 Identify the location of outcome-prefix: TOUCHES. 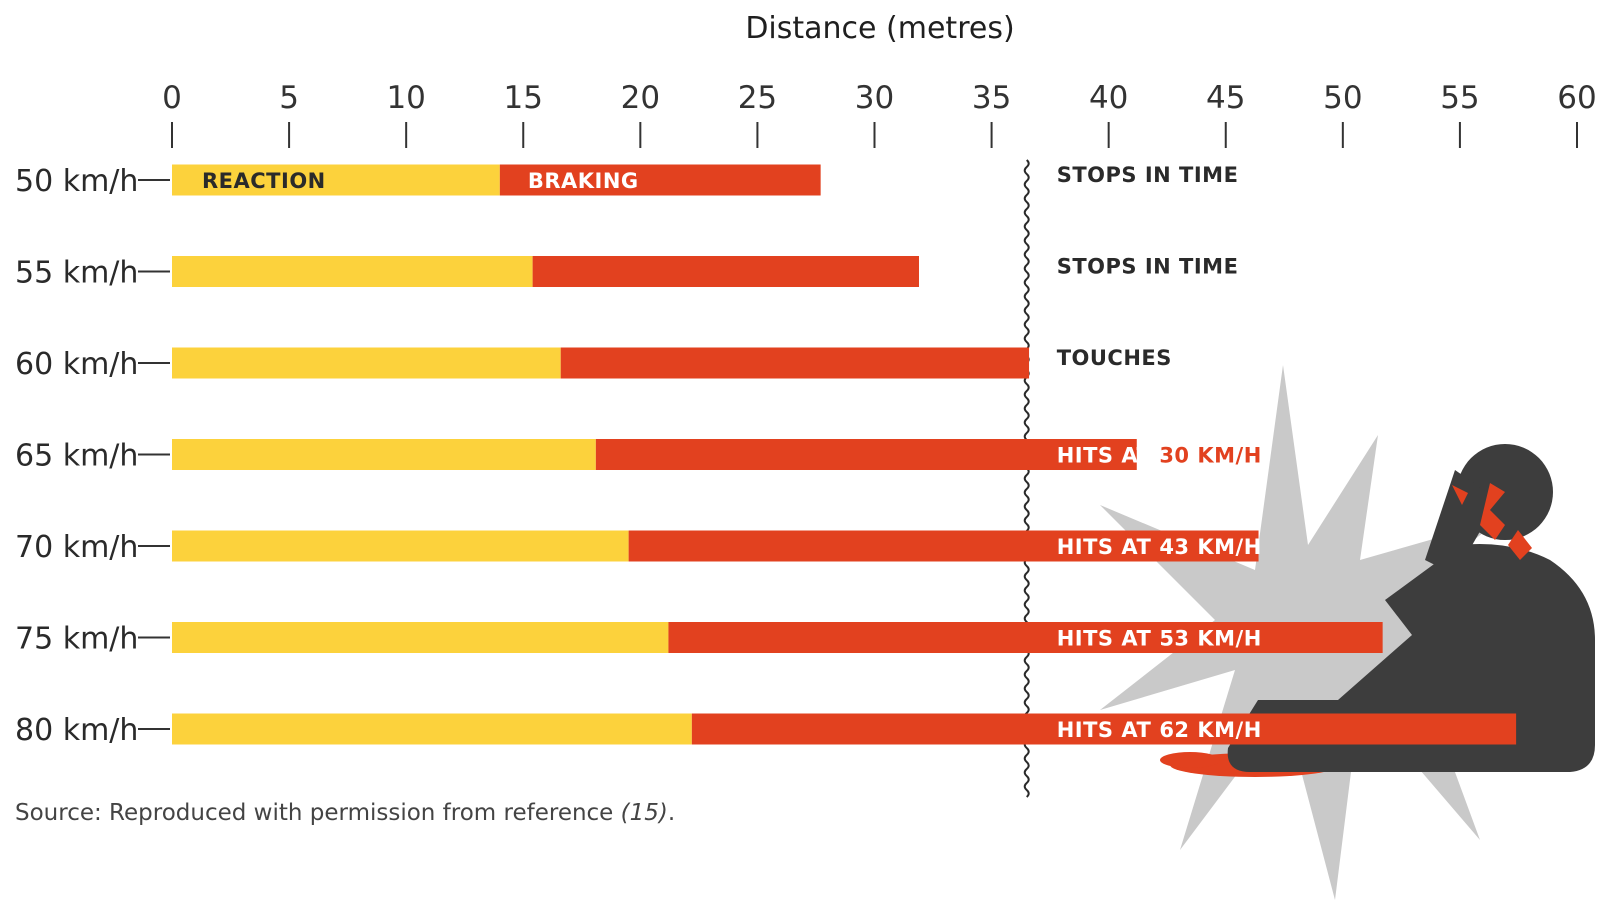
(1114, 358).